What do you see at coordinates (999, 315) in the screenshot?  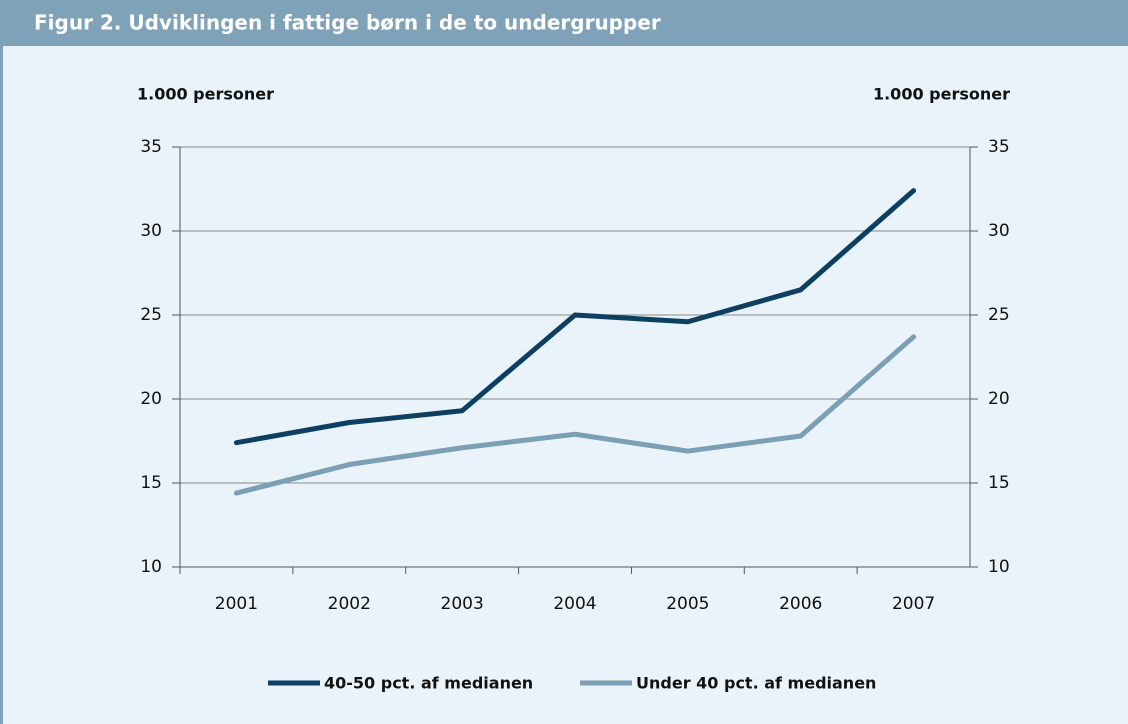 I see `y2-tick-label: 25` at bounding box center [999, 315].